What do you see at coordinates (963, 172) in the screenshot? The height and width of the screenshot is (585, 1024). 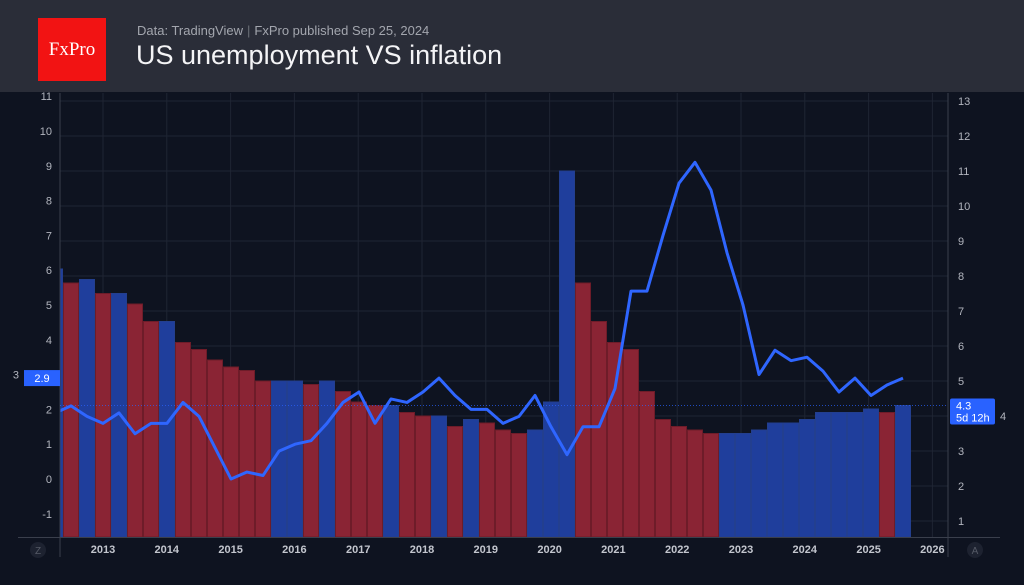 I see `right-axis-tick: 11` at bounding box center [963, 172].